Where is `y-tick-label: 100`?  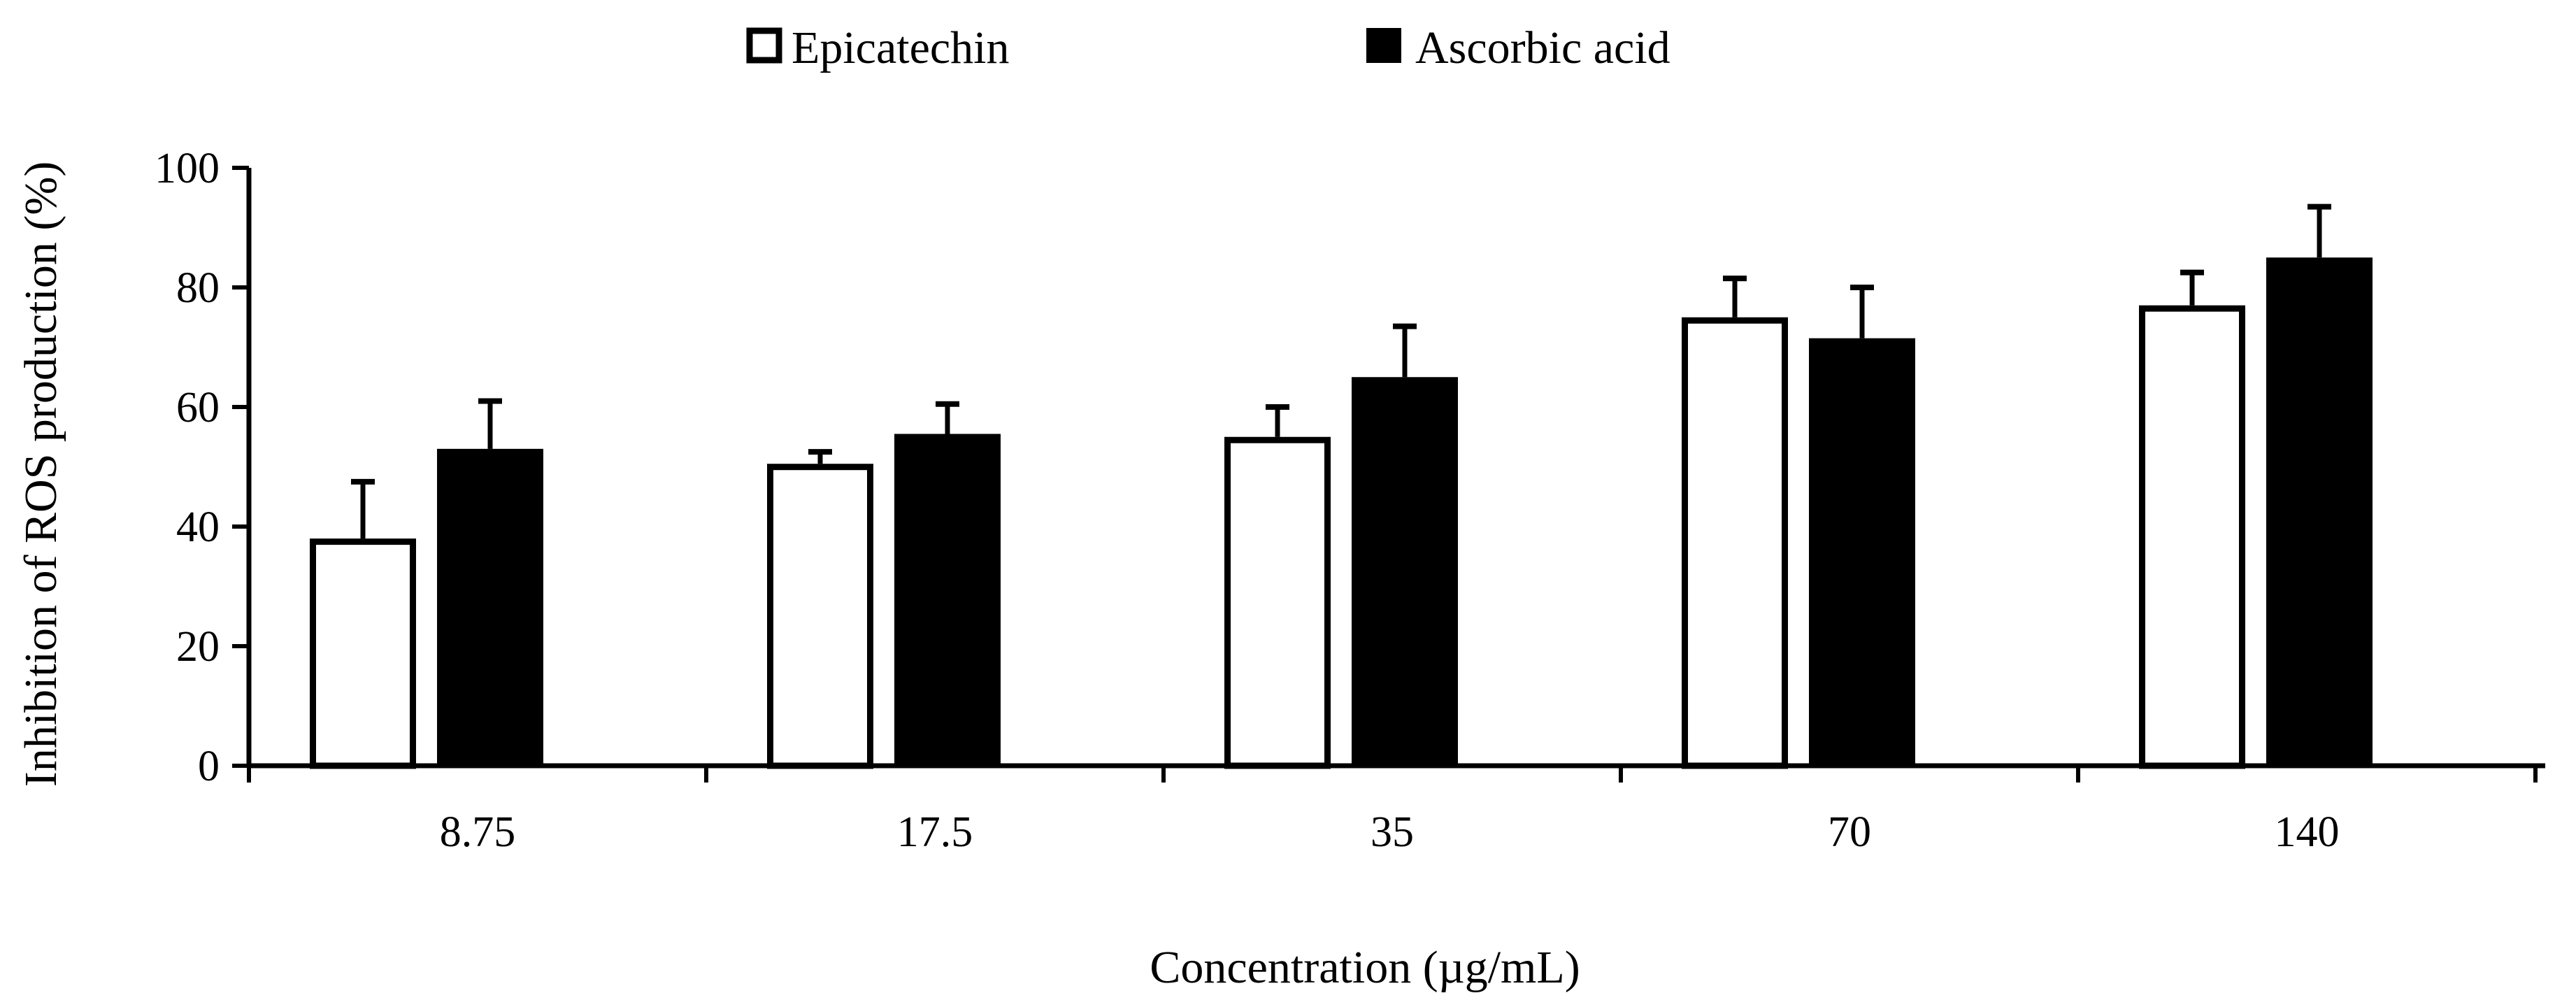 y-tick-label: 100 is located at coordinates (187, 168).